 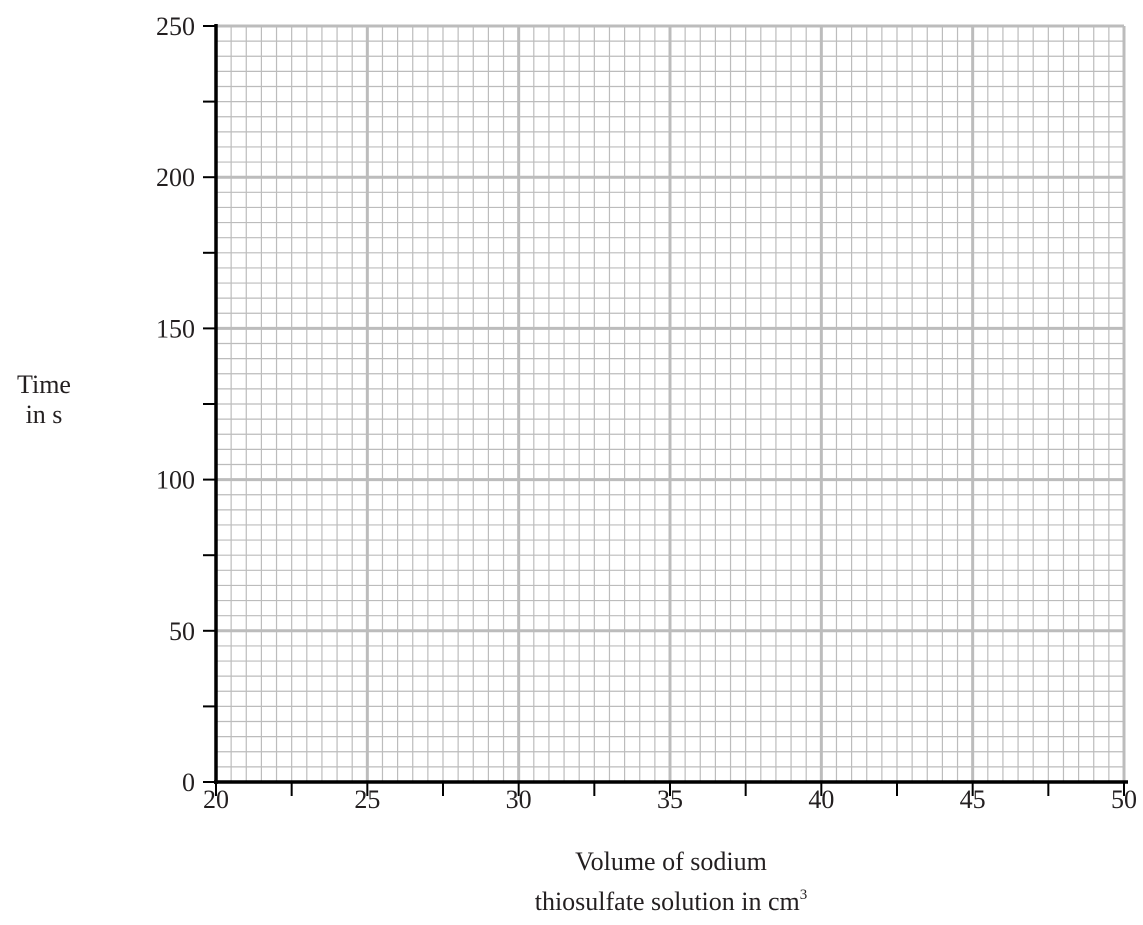 I want to click on y-tick-labels: 0 50 100 150 200 250, so click(x=175, y=404).